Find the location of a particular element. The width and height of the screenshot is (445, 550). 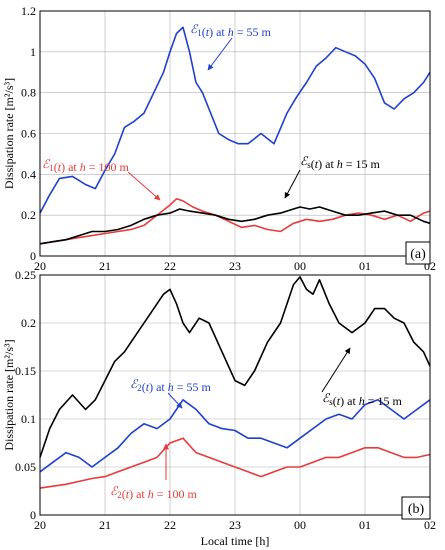

y-tick-label: 0.4 is located at coordinates (28, 174).